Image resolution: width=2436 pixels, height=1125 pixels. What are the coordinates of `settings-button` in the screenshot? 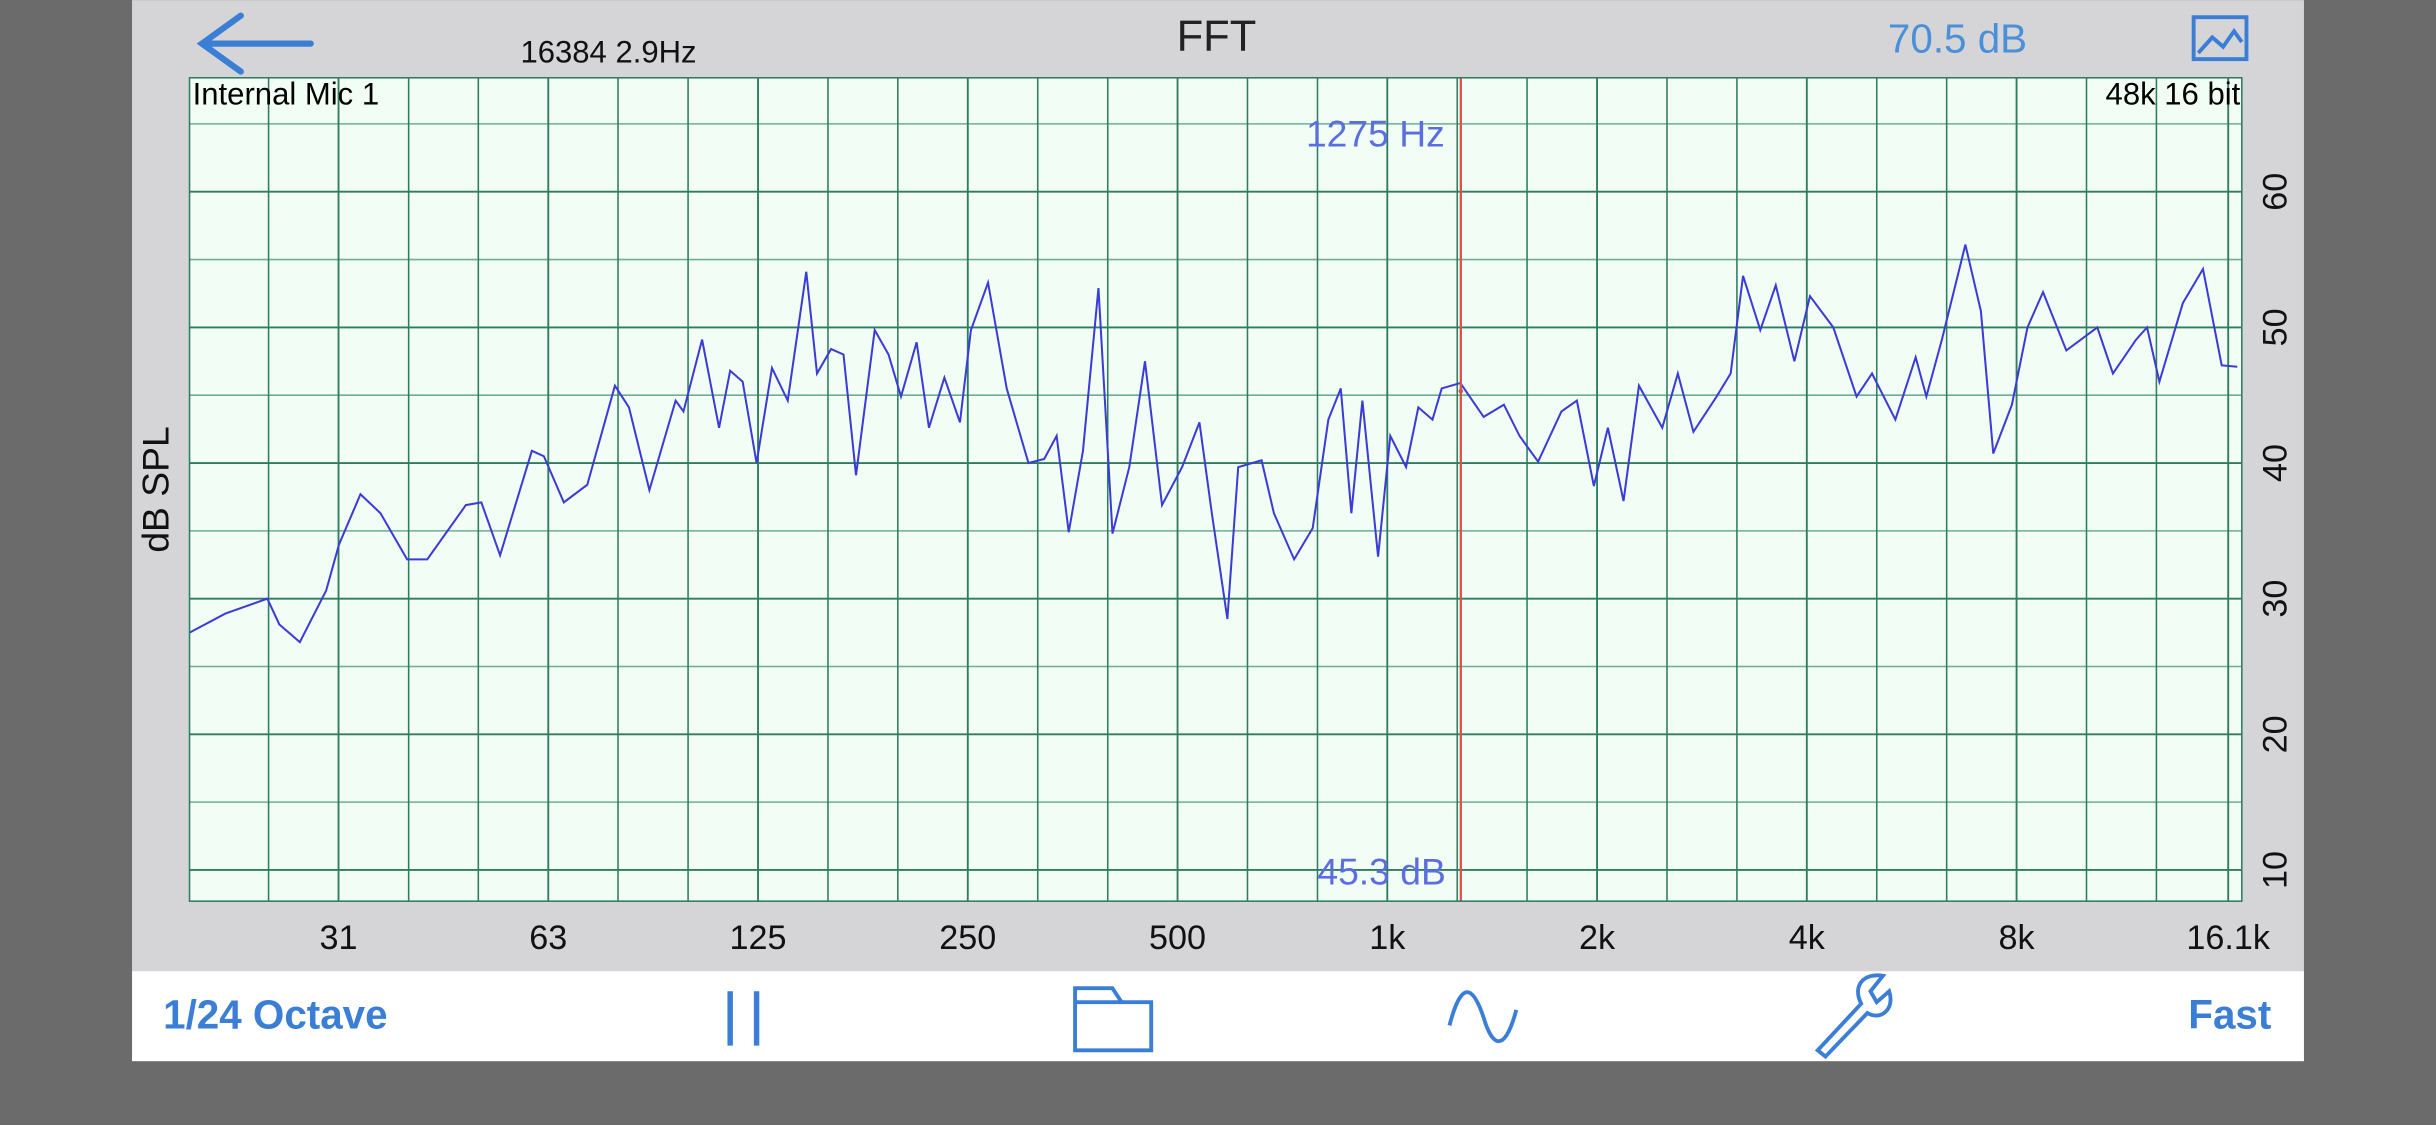 It's located at (1853, 1016).